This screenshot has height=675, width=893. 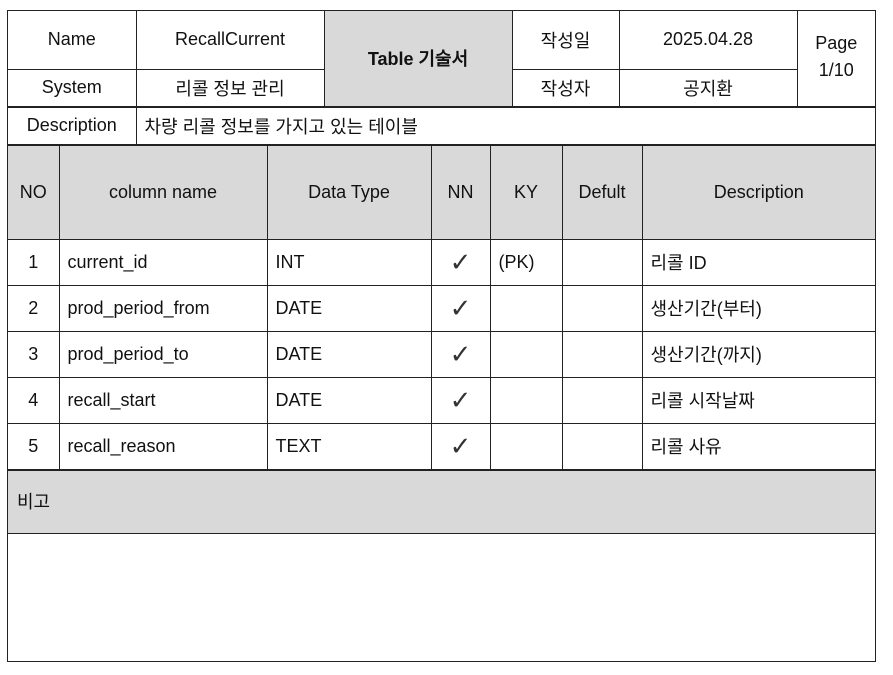 I want to click on remarks-label: 비고, so click(x=441, y=501).